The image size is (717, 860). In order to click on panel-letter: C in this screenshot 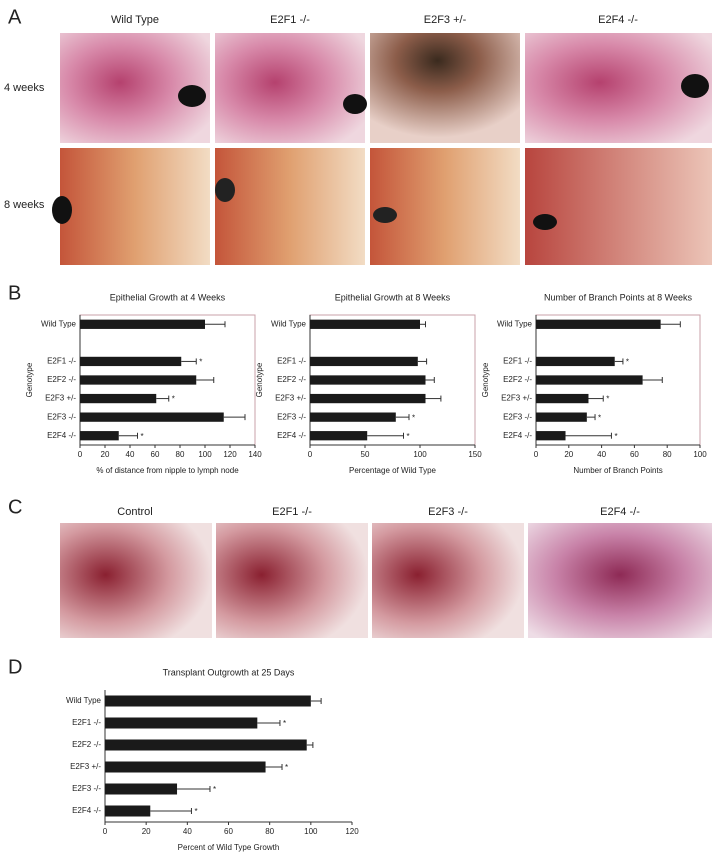, I will do `click(15, 507)`.